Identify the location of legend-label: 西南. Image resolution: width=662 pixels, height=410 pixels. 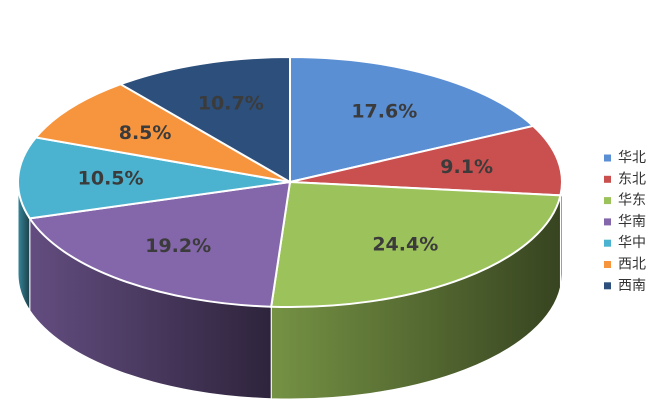
(632, 286).